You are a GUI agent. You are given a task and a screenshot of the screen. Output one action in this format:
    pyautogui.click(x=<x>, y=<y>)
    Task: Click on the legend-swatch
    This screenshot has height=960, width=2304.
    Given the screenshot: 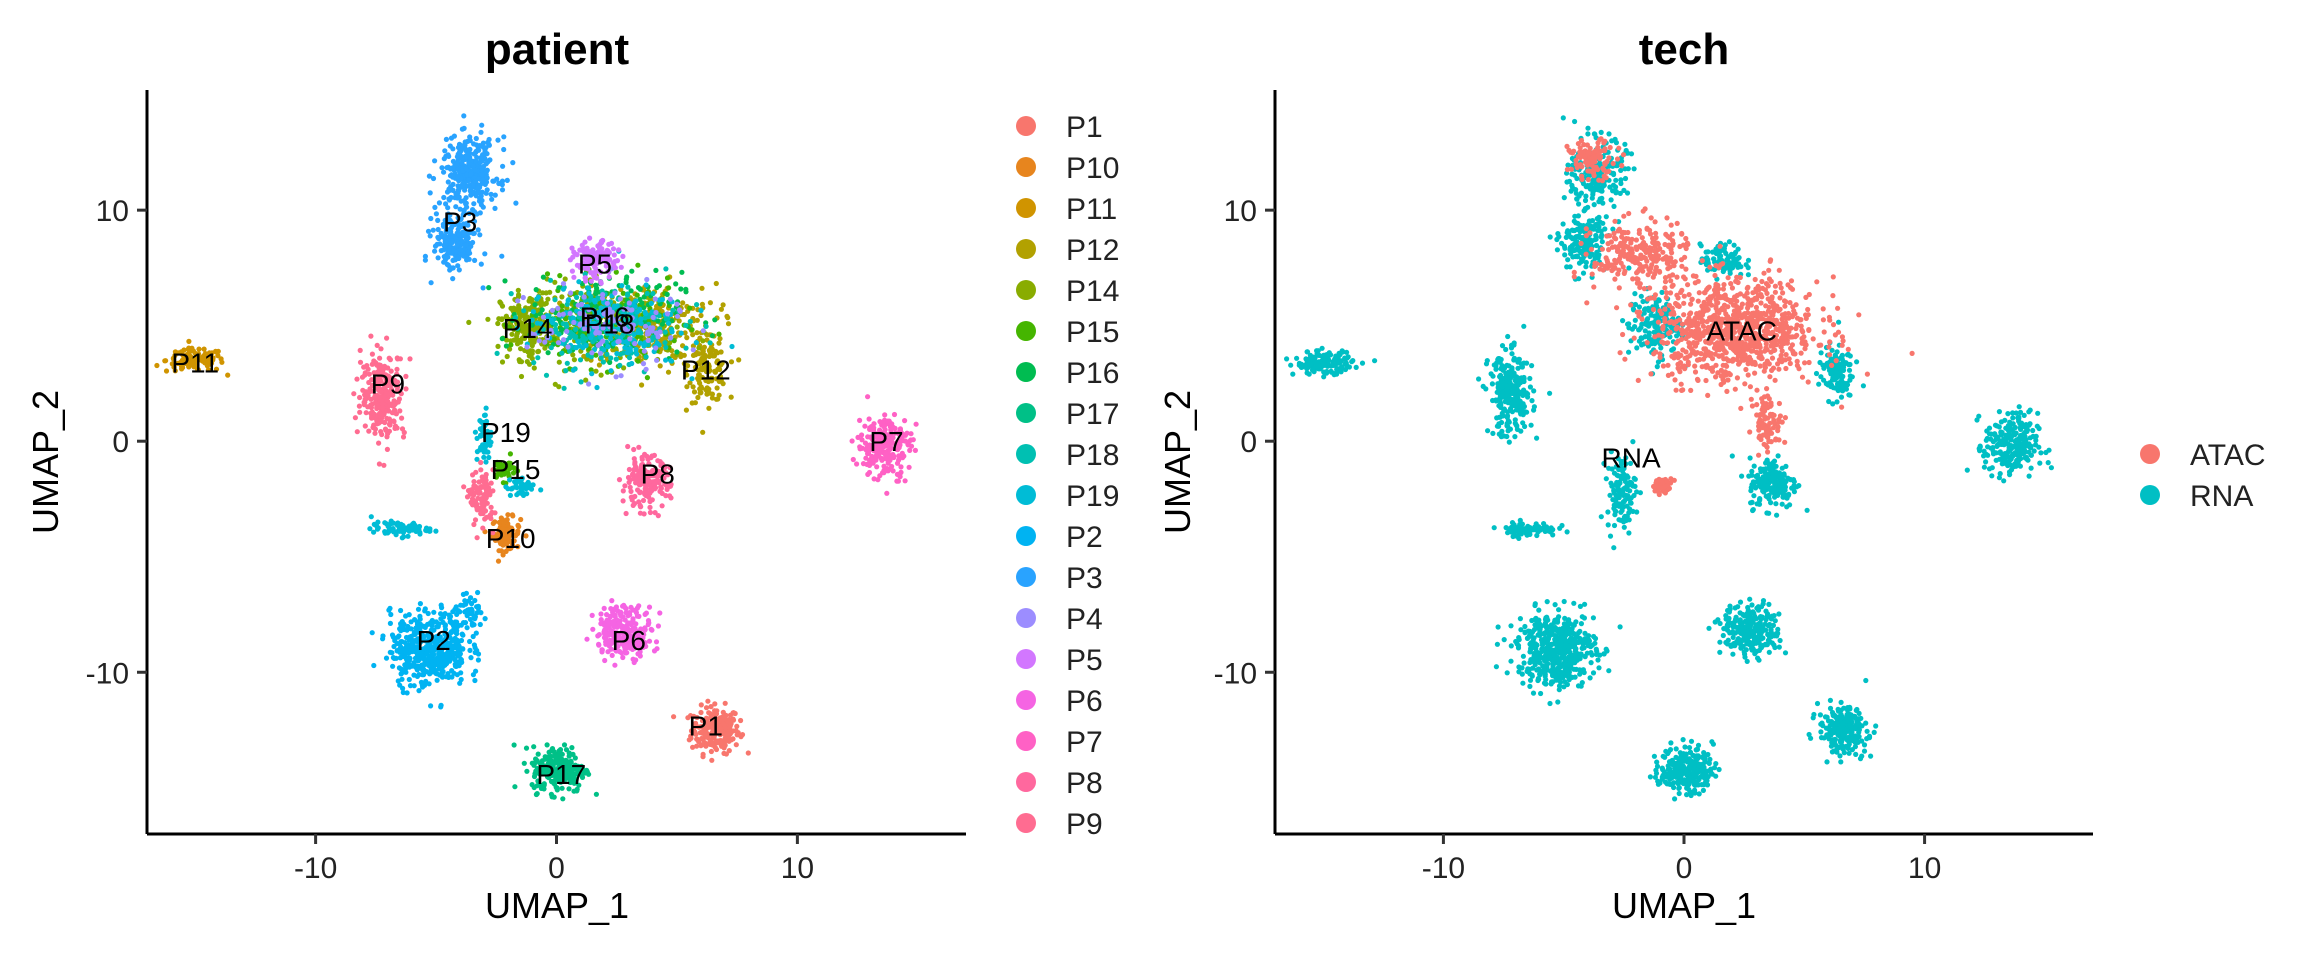 What is the action you would take?
    pyautogui.click(x=1026, y=331)
    